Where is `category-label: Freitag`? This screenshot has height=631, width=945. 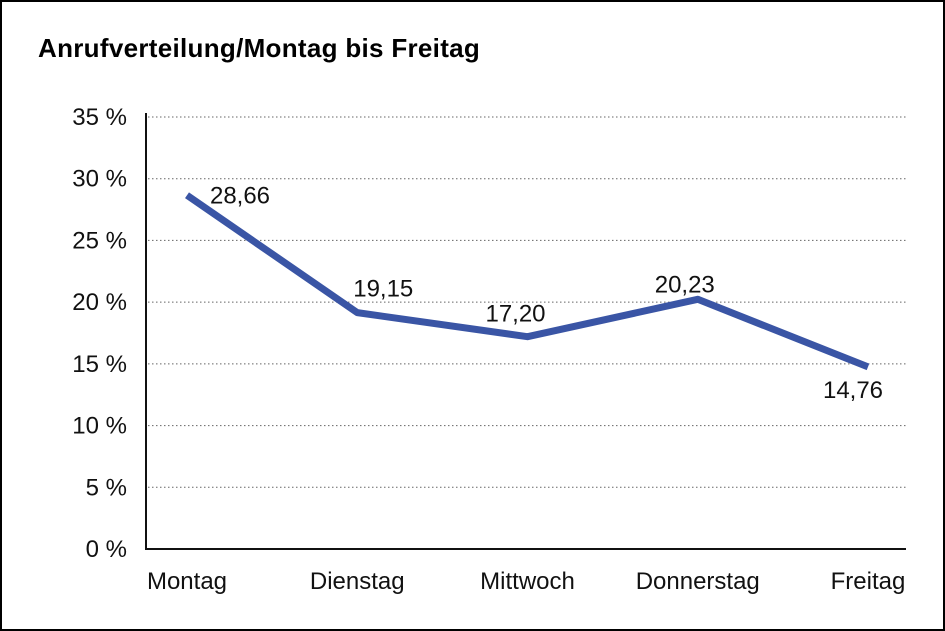
category-label: Freitag is located at coordinates (868, 581).